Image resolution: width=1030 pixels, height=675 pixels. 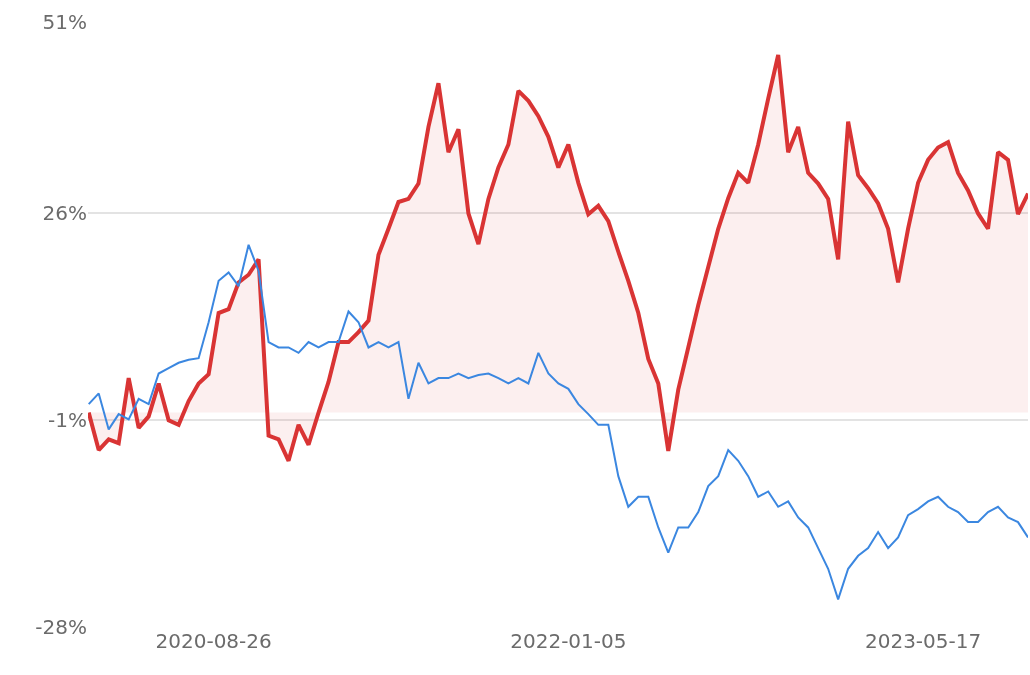 I want to click on y-tick-label: -28%, so click(x=61, y=627).